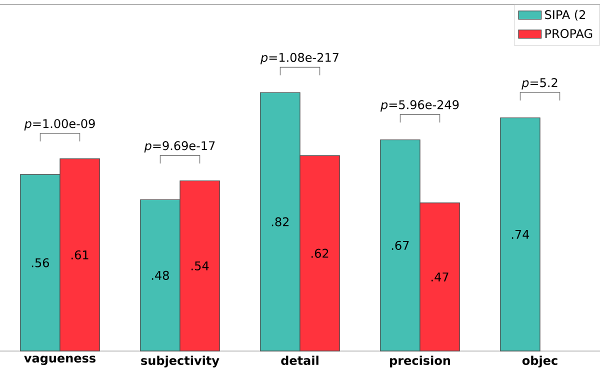 Image resolution: width=600 pixels, height=375 pixels. I want to click on x-tick-label: subjectivity, so click(180, 362).